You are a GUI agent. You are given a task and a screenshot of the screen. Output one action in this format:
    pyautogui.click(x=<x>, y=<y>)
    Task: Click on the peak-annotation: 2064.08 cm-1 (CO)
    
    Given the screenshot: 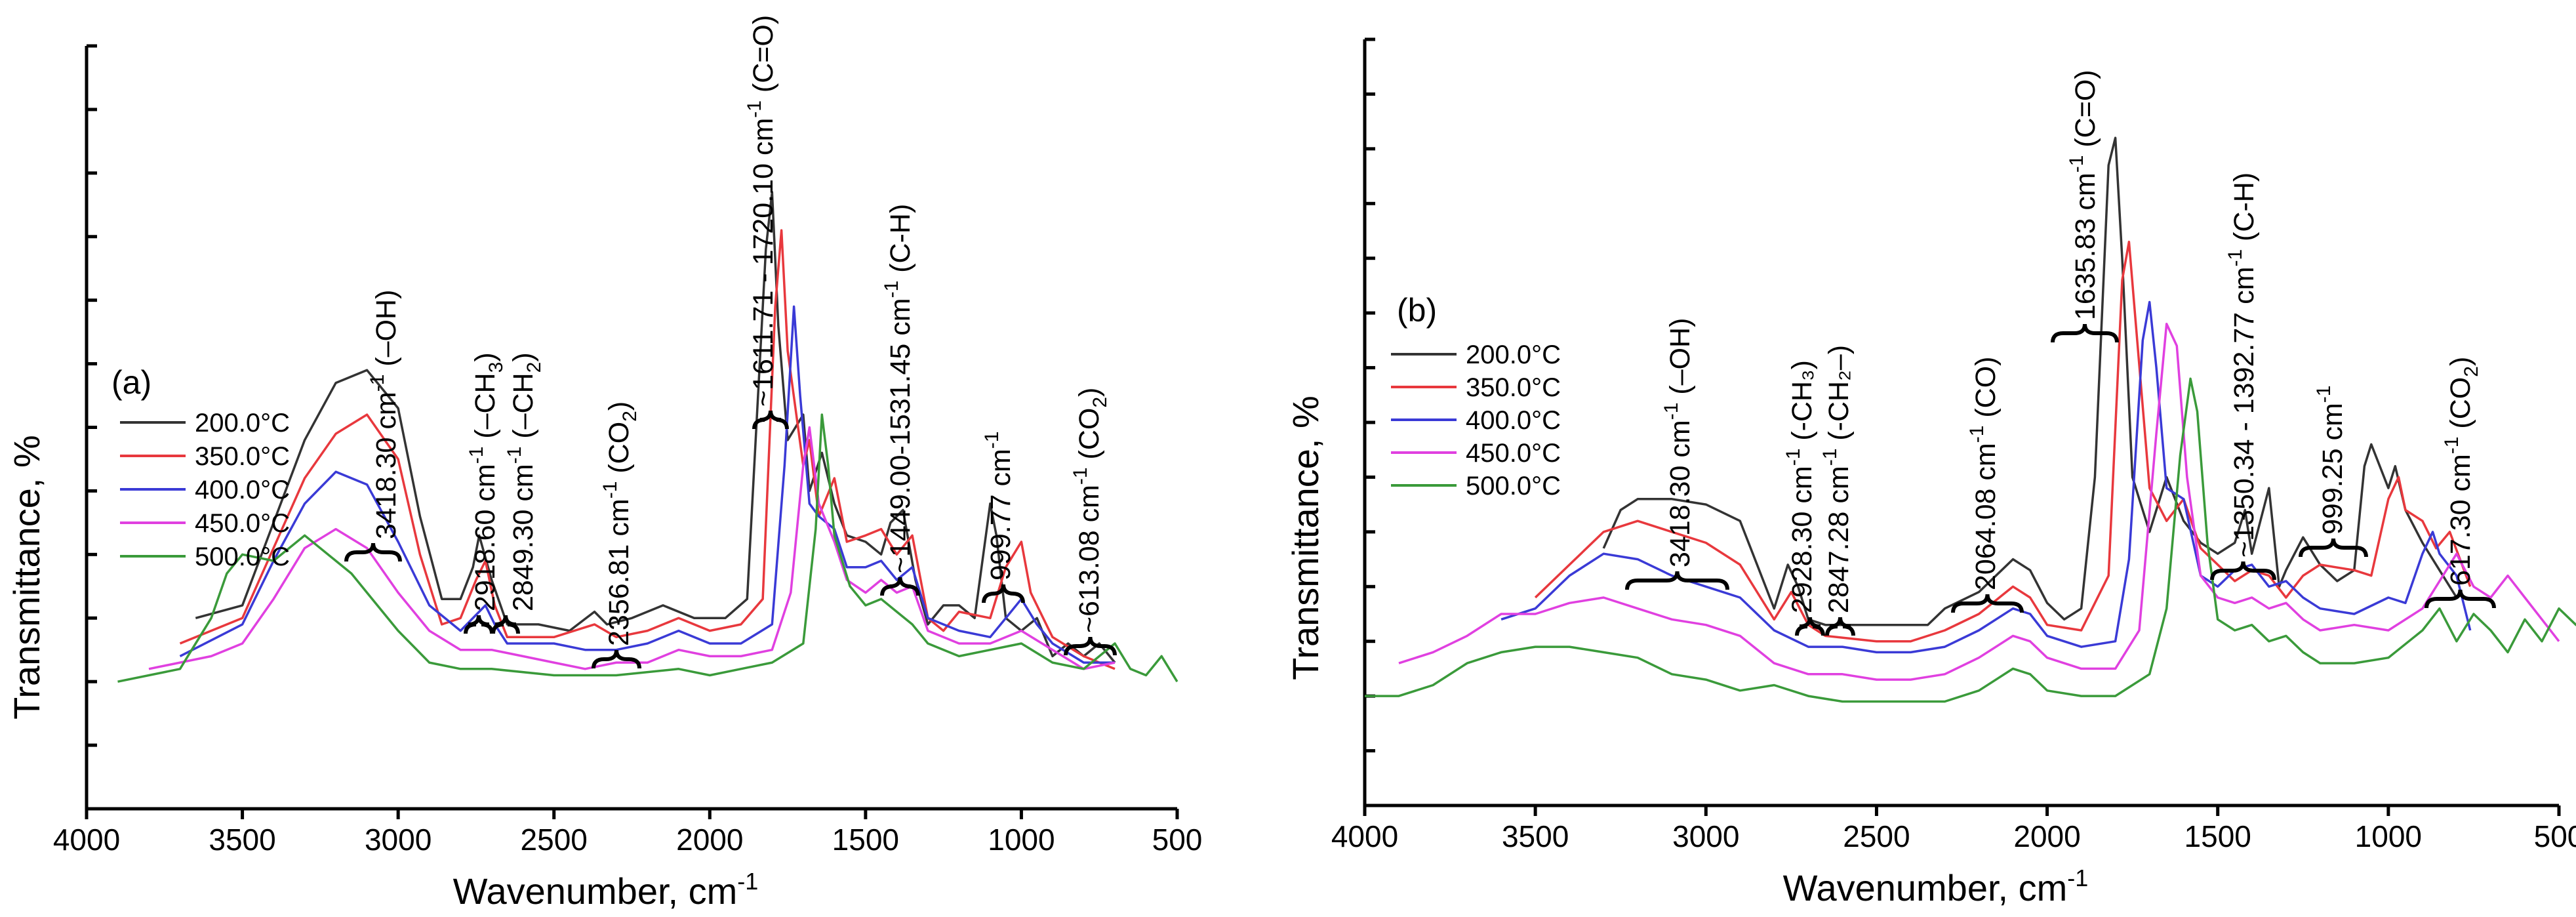 What is the action you would take?
    pyautogui.click(x=1984, y=473)
    